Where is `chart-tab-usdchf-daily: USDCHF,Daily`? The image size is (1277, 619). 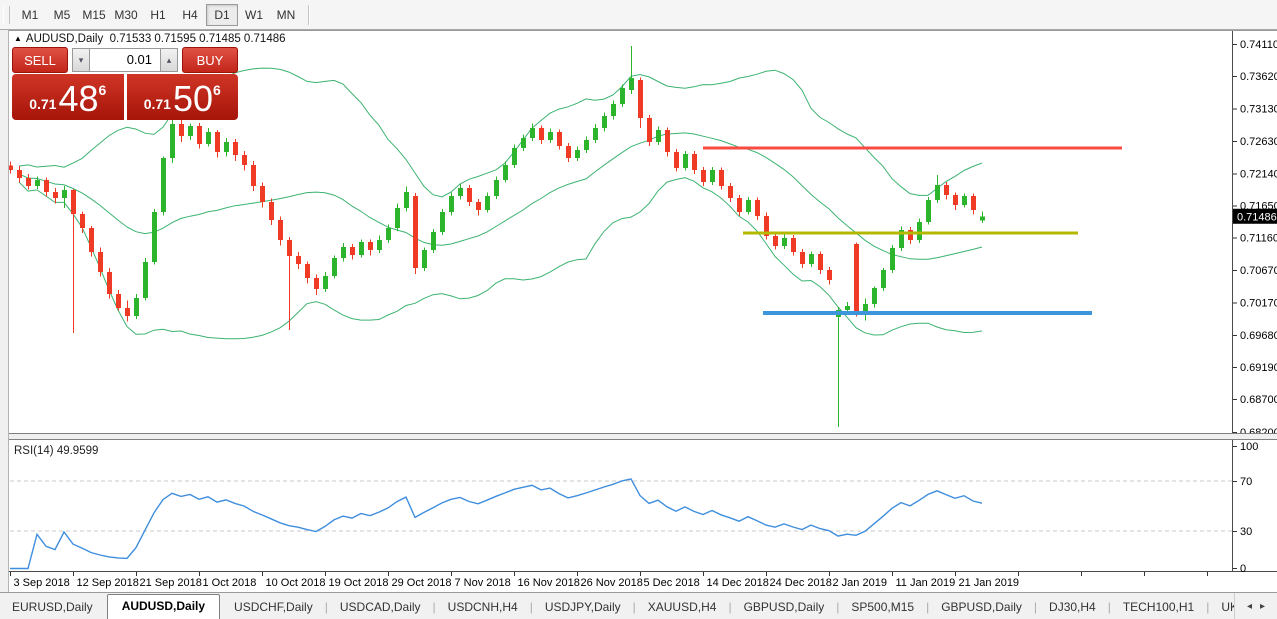
chart-tab-usdchf-daily: USDCHF,Daily is located at coordinates (273, 607).